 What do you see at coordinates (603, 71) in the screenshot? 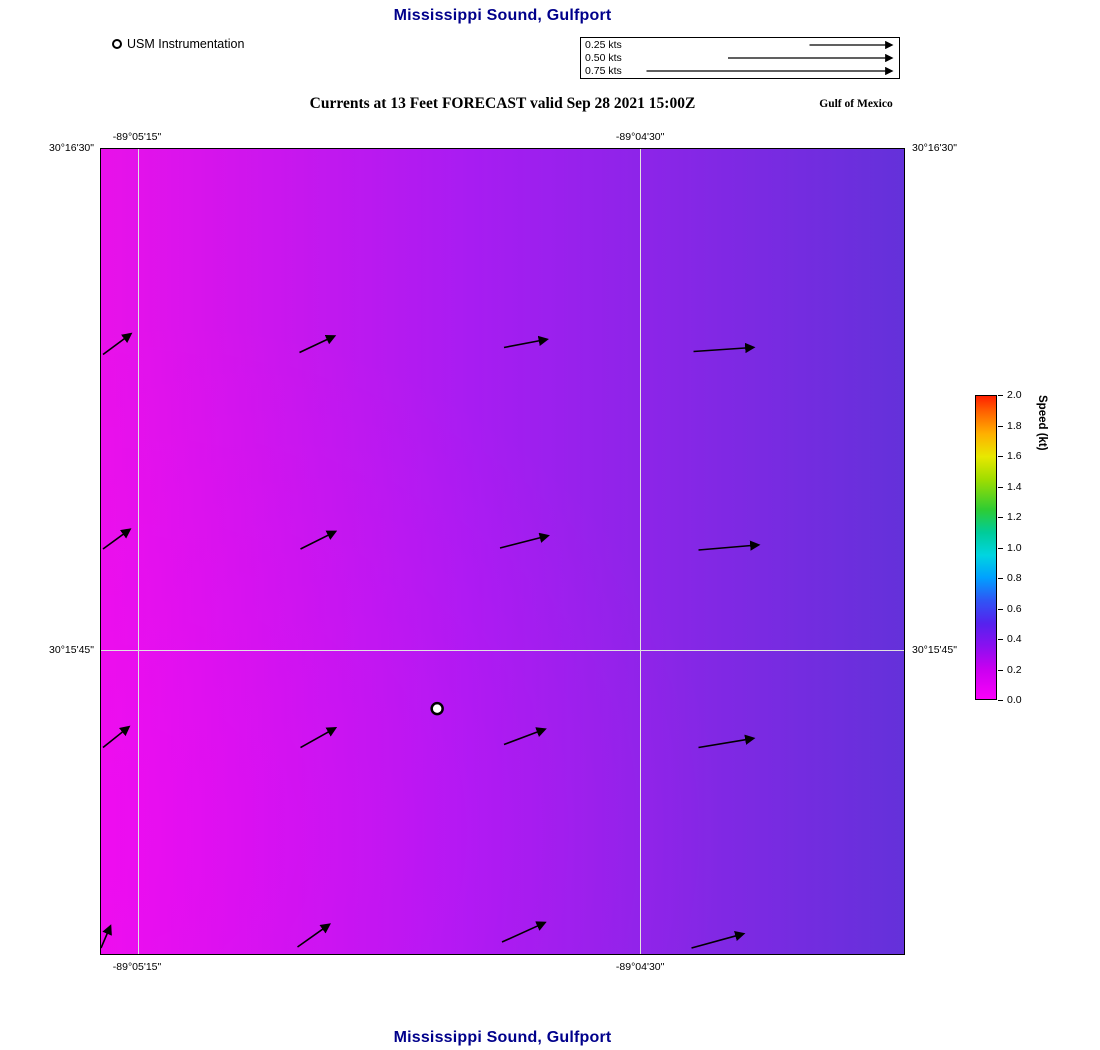
I see `scale-legend-label: 0.75 kts` at bounding box center [603, 71].